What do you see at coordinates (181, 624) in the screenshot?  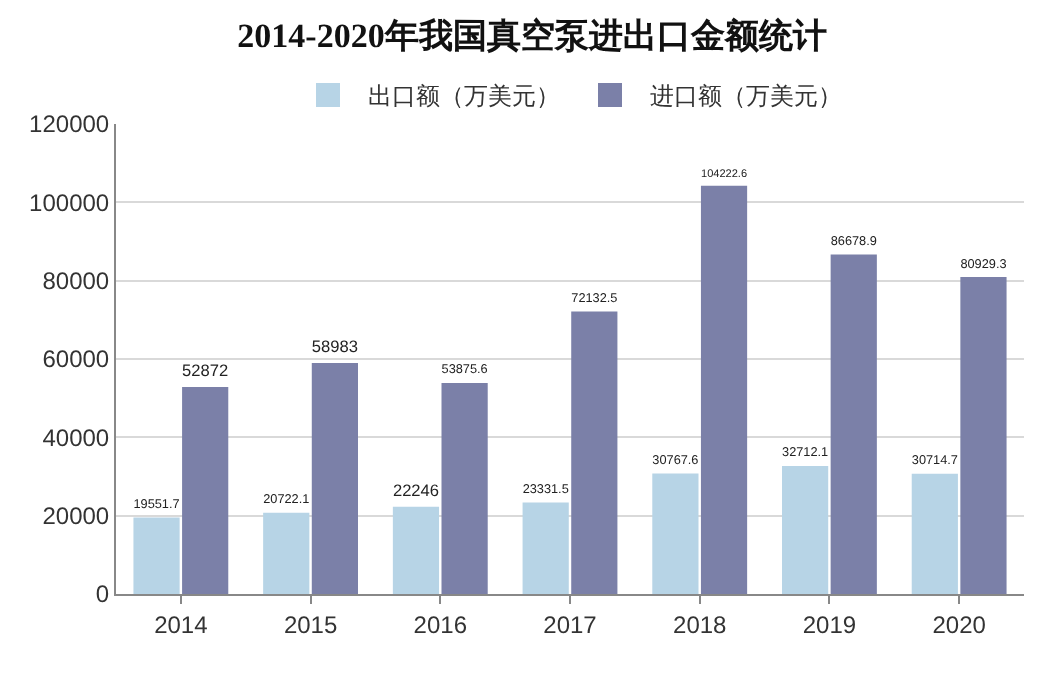 I see `x-tick-label: 2014` at bounding box center [181, 624].